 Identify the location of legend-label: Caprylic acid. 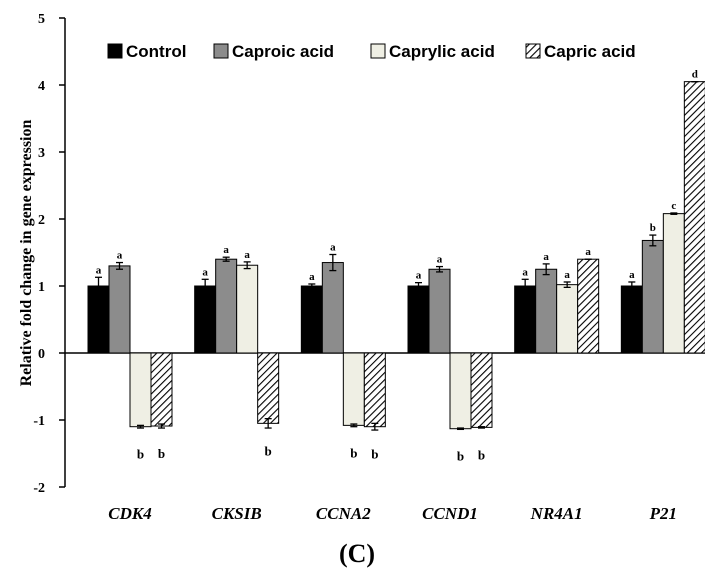
(442, 51).